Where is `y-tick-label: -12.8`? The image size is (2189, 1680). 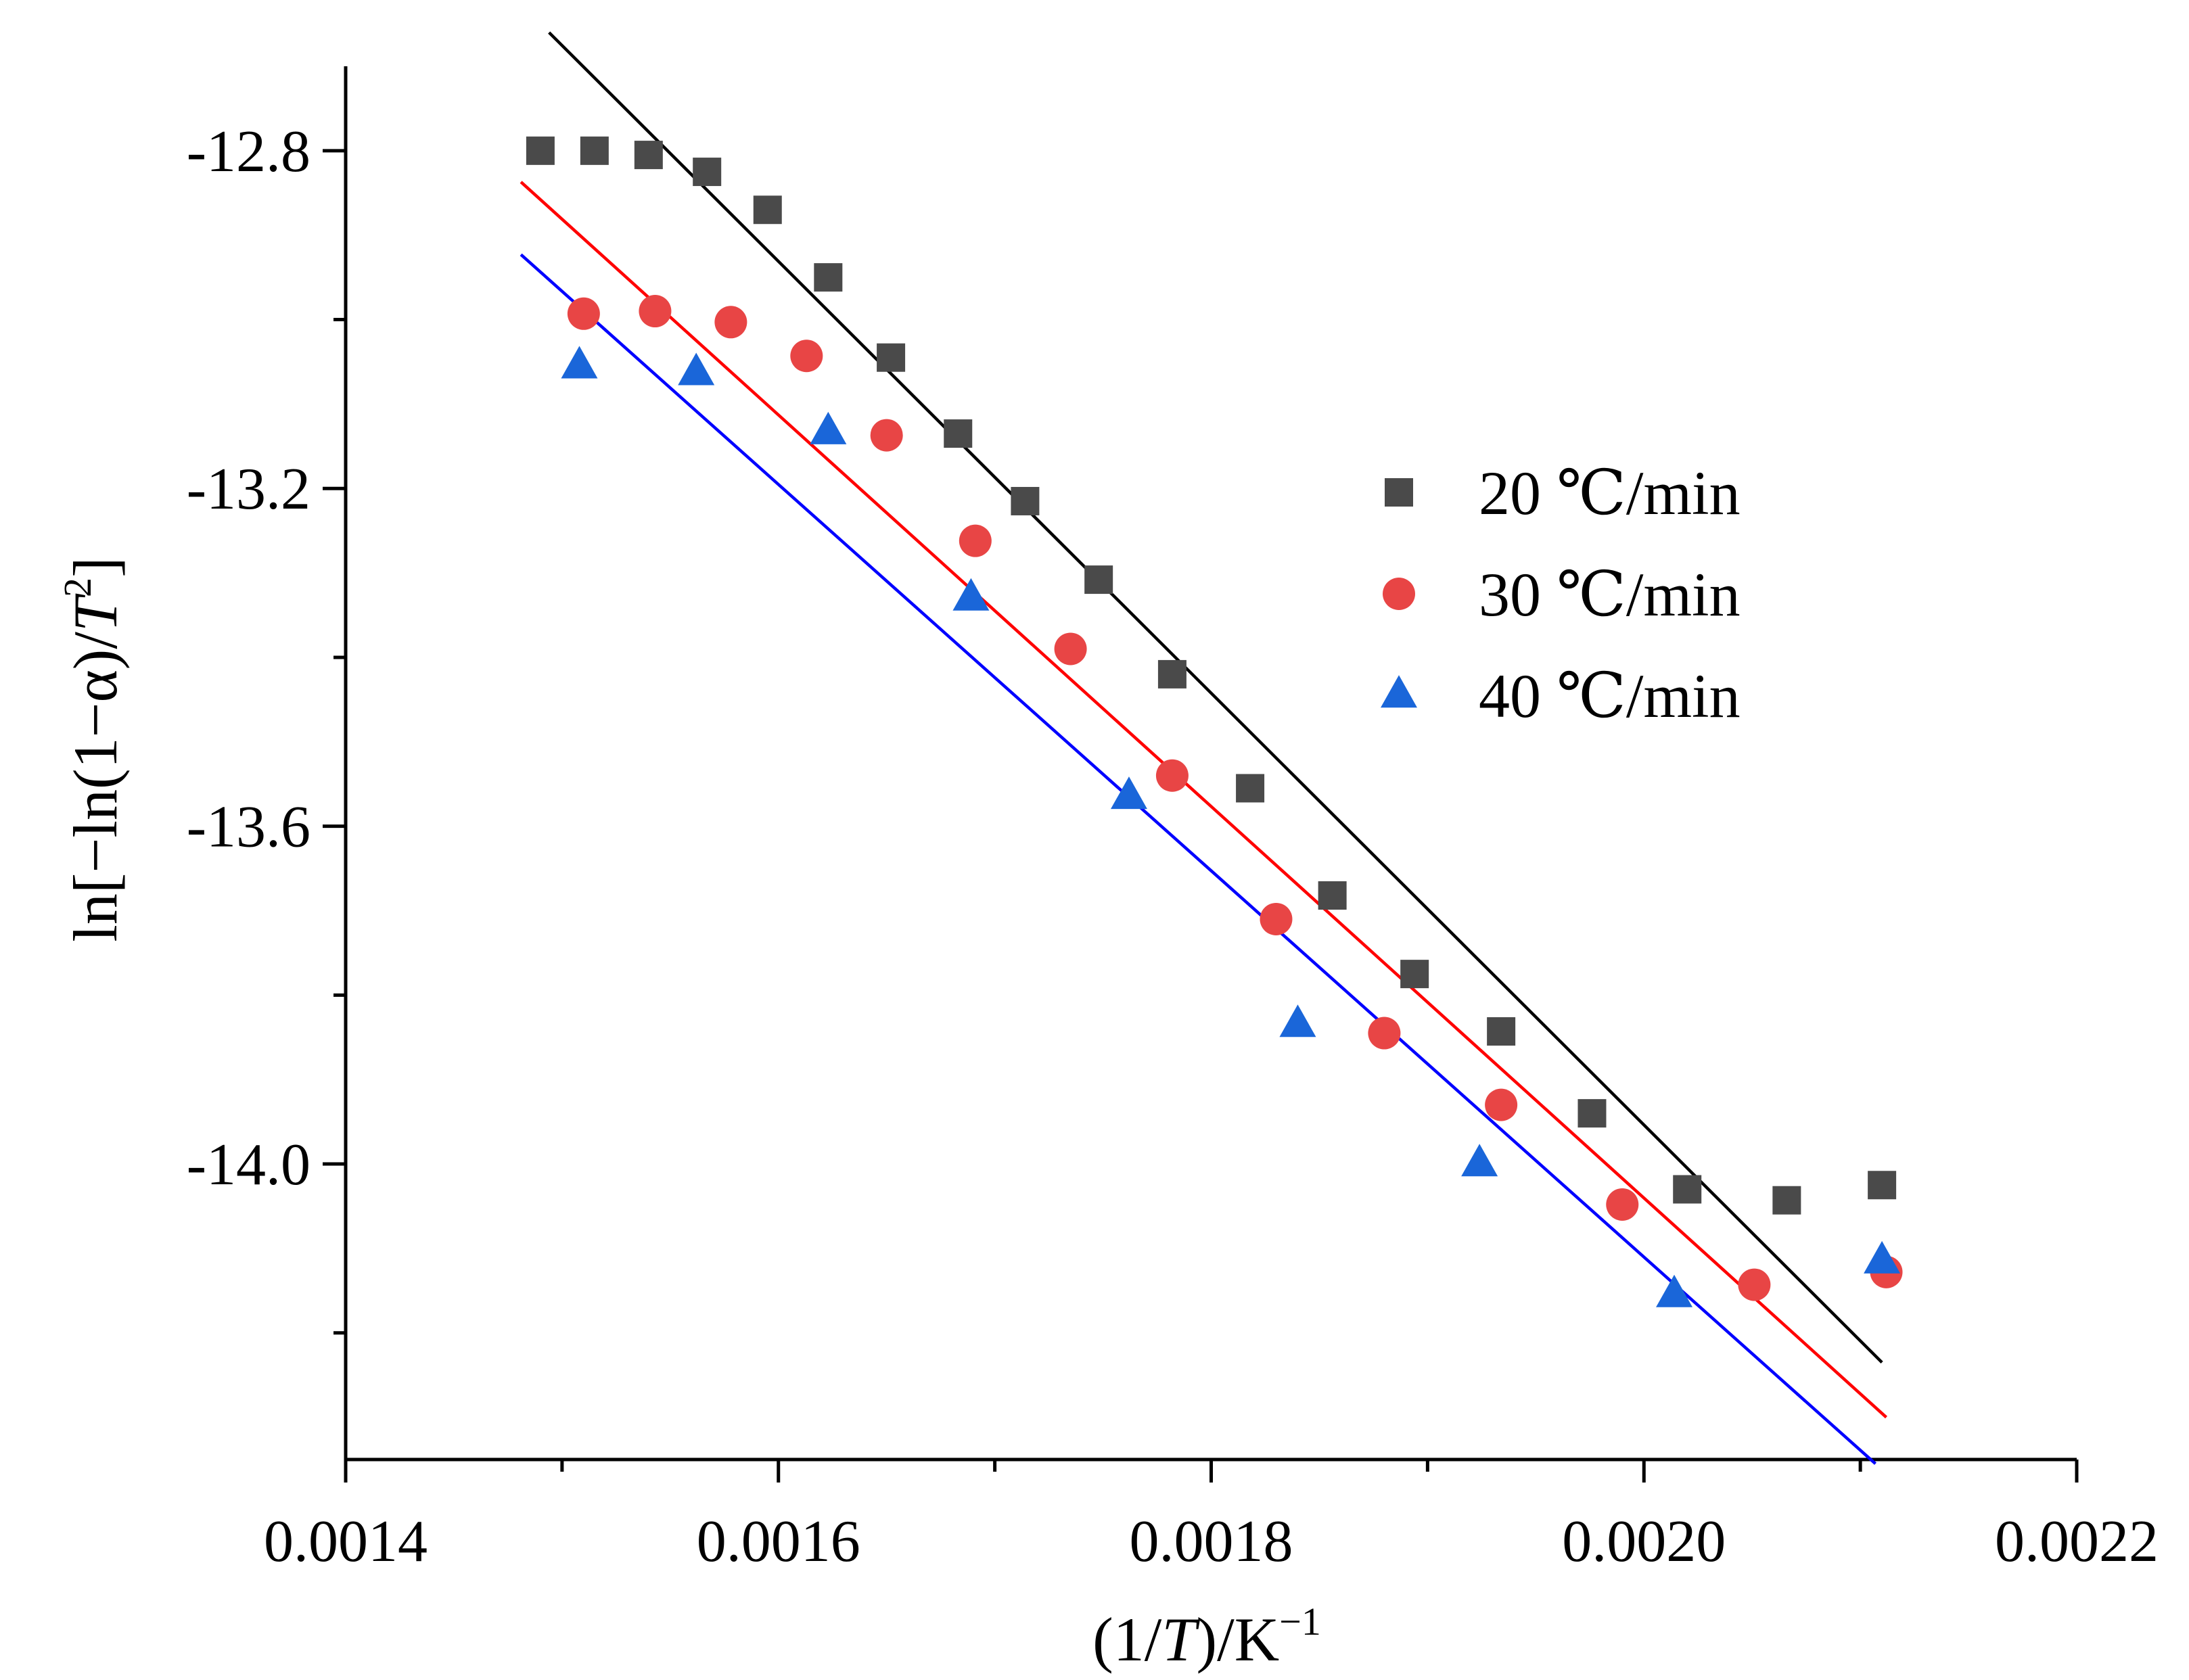
y-tick-label: -12.8 is located at coordinates (248, 152).